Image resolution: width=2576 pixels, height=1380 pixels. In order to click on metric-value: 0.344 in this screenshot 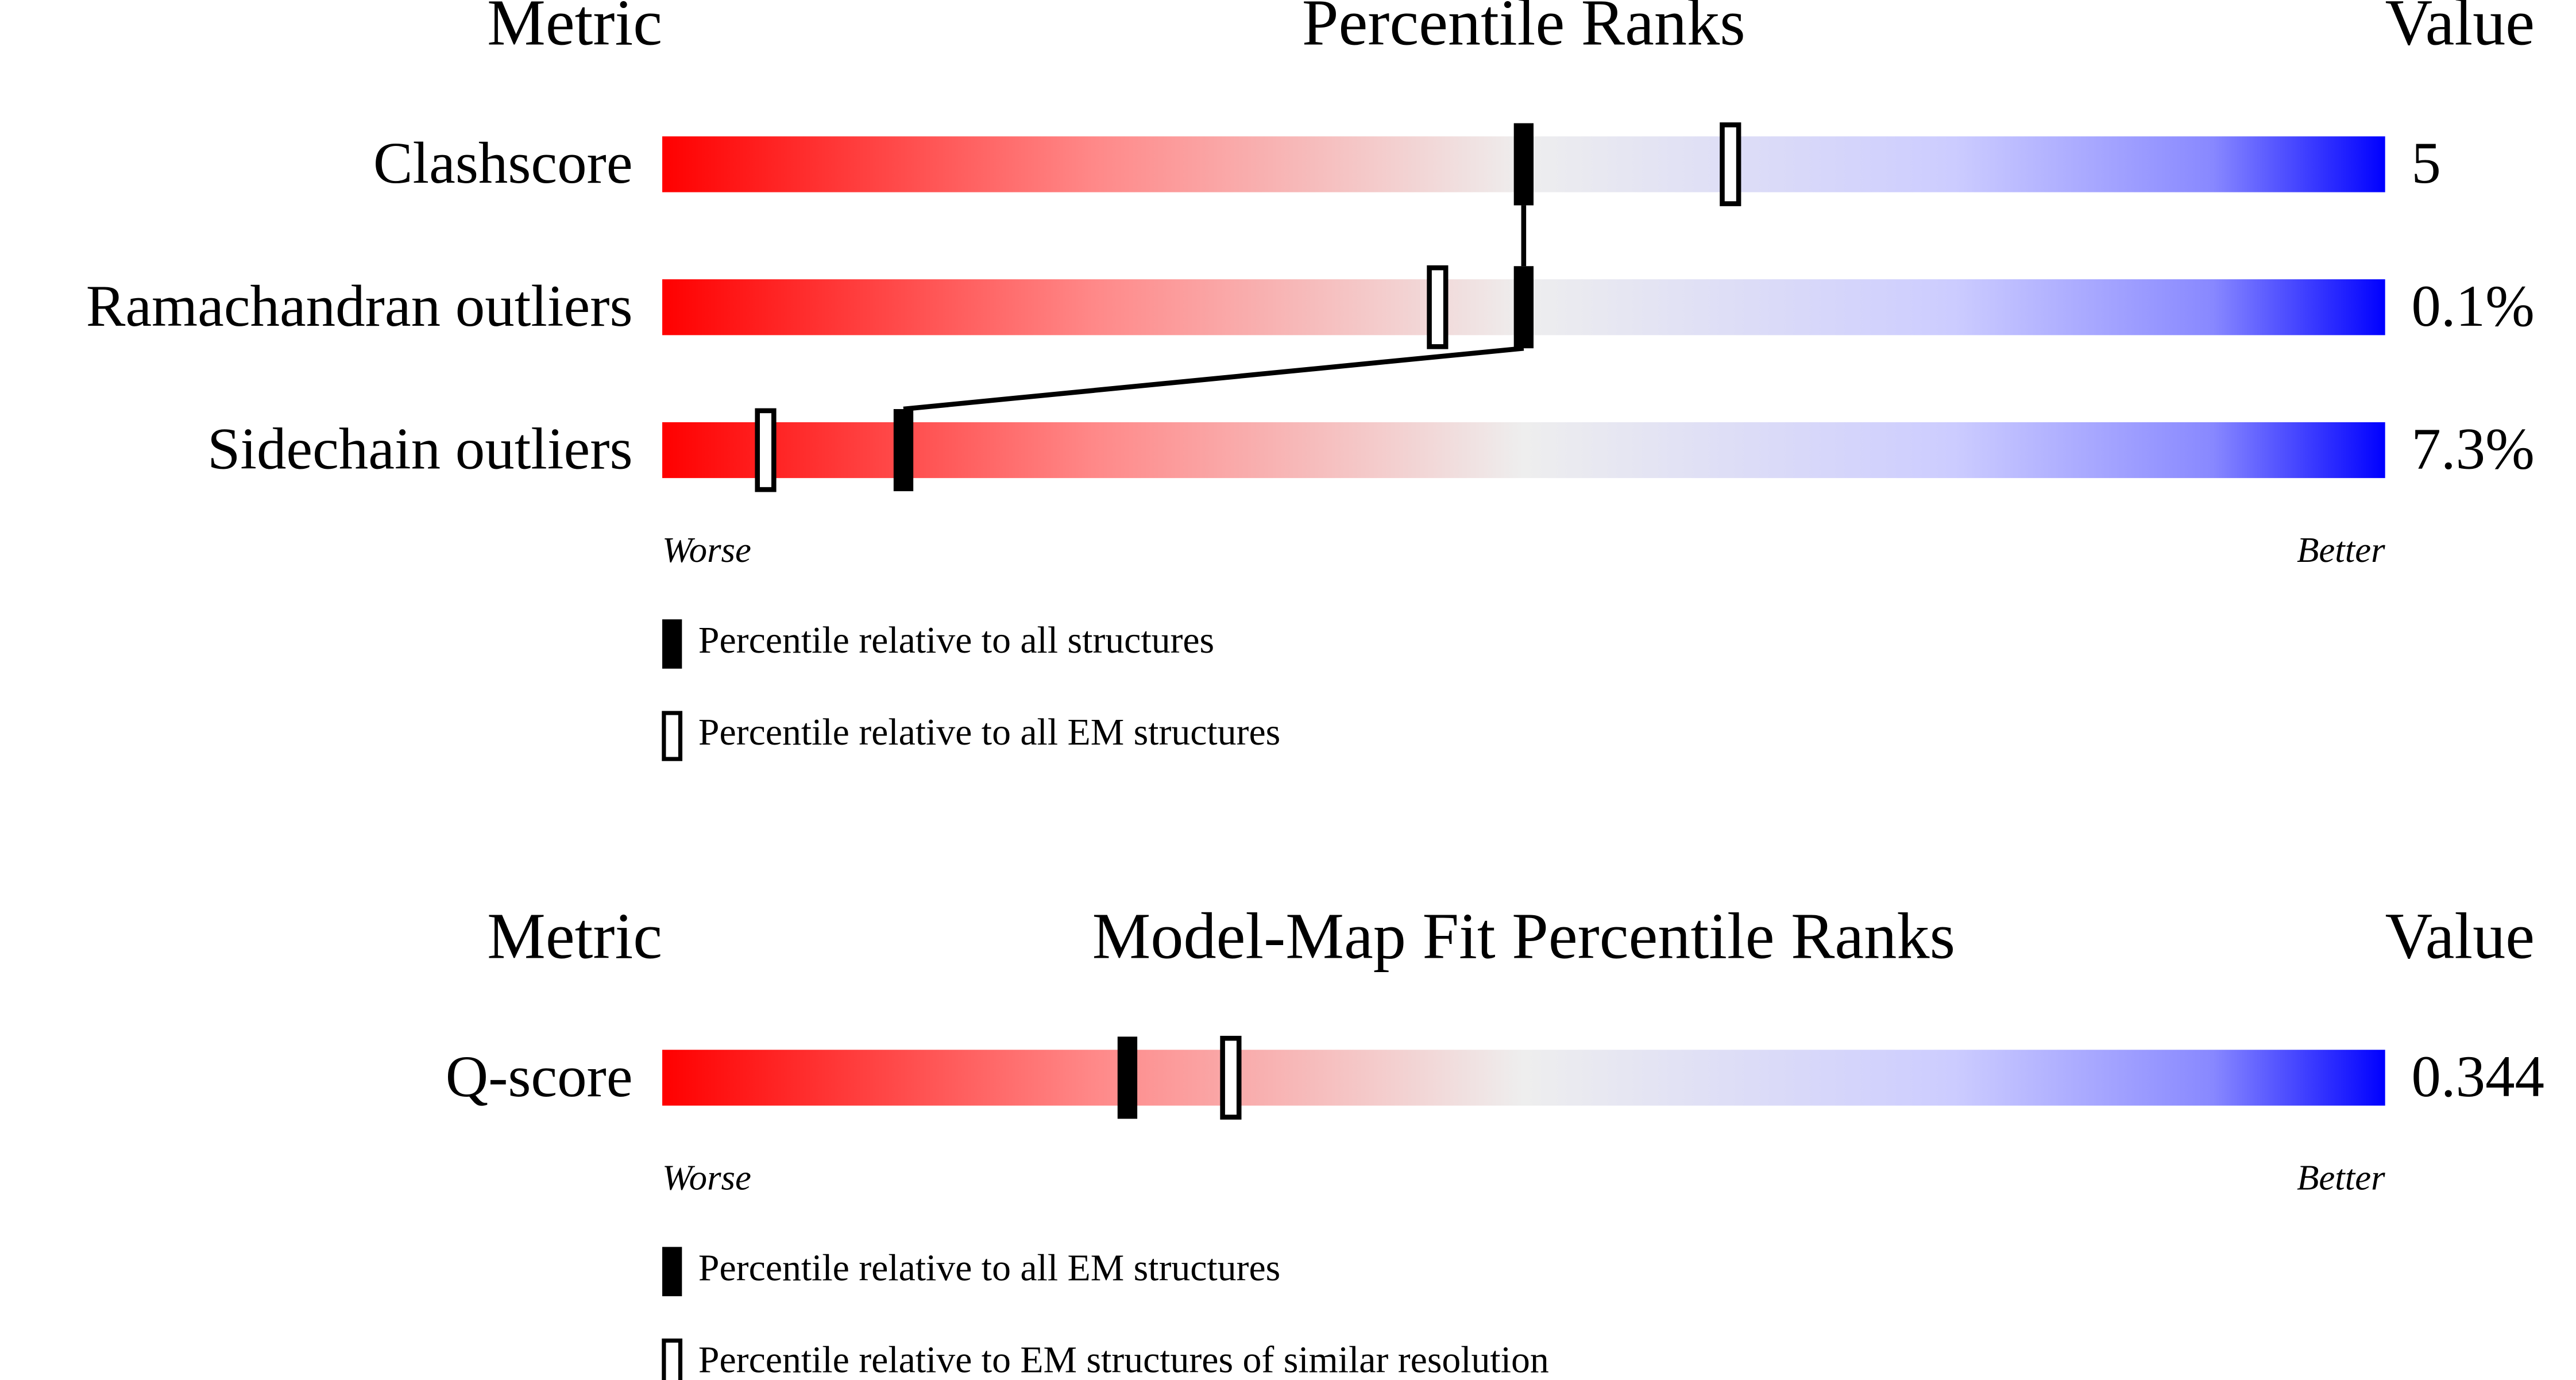, I will do `click(2477, 1076)`.